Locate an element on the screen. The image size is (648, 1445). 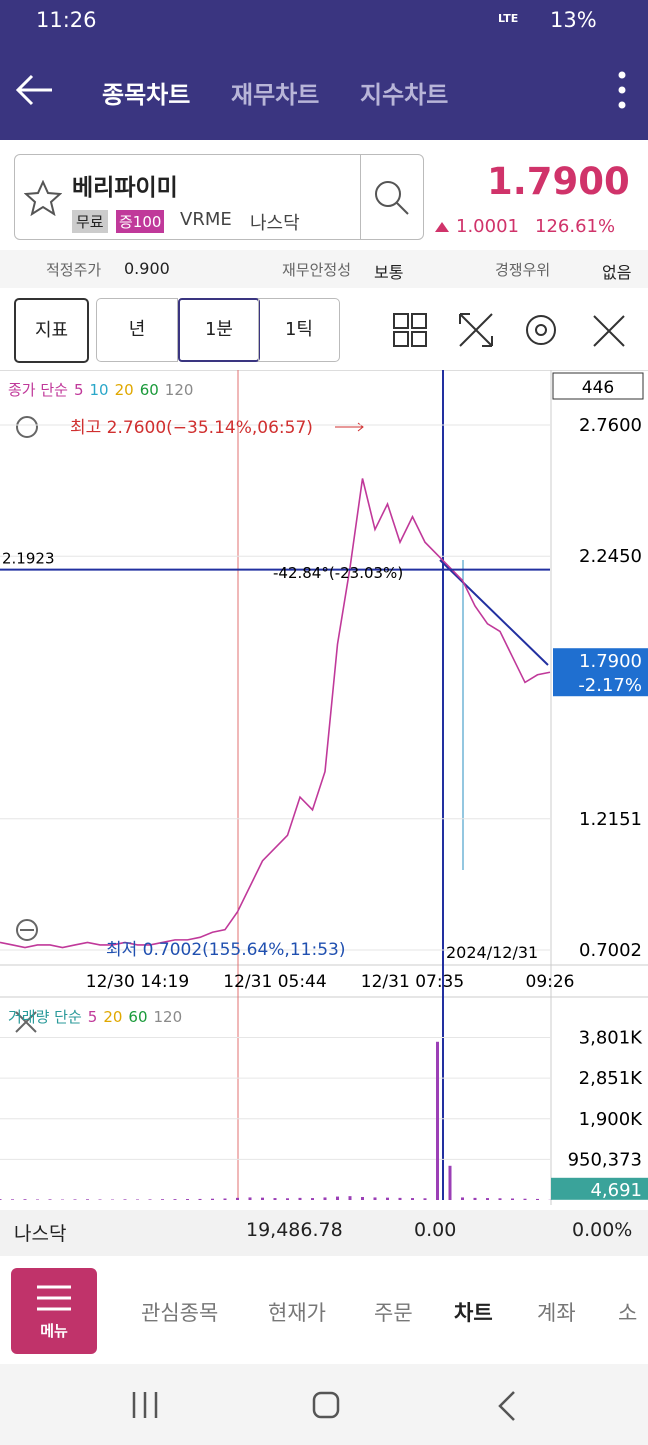
search-button is located at coordinates (391, 197).